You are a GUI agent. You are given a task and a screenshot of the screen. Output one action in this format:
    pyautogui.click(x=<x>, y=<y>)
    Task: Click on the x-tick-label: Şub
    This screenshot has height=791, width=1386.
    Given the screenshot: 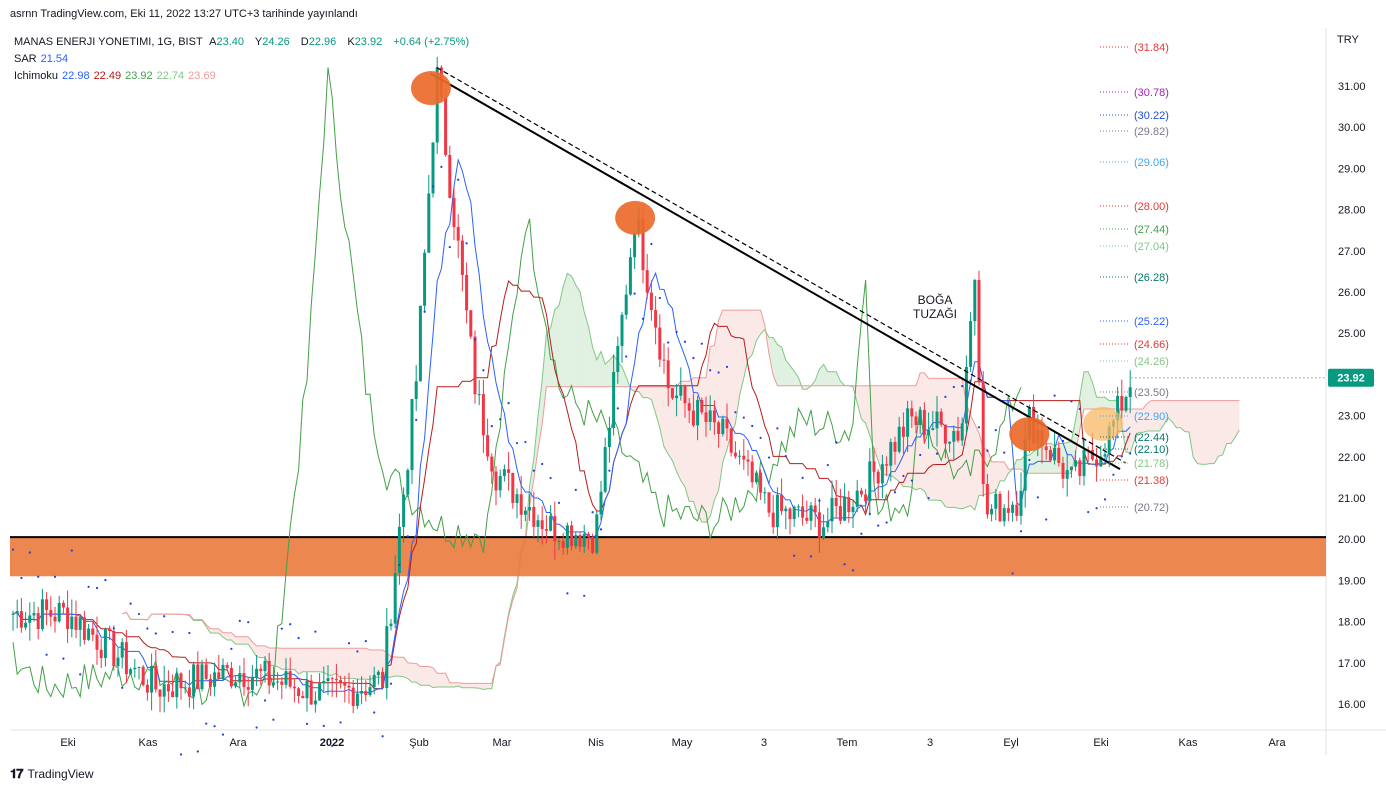 What is the action you would take?
    pyautogui.click(x=419, y=743)
    